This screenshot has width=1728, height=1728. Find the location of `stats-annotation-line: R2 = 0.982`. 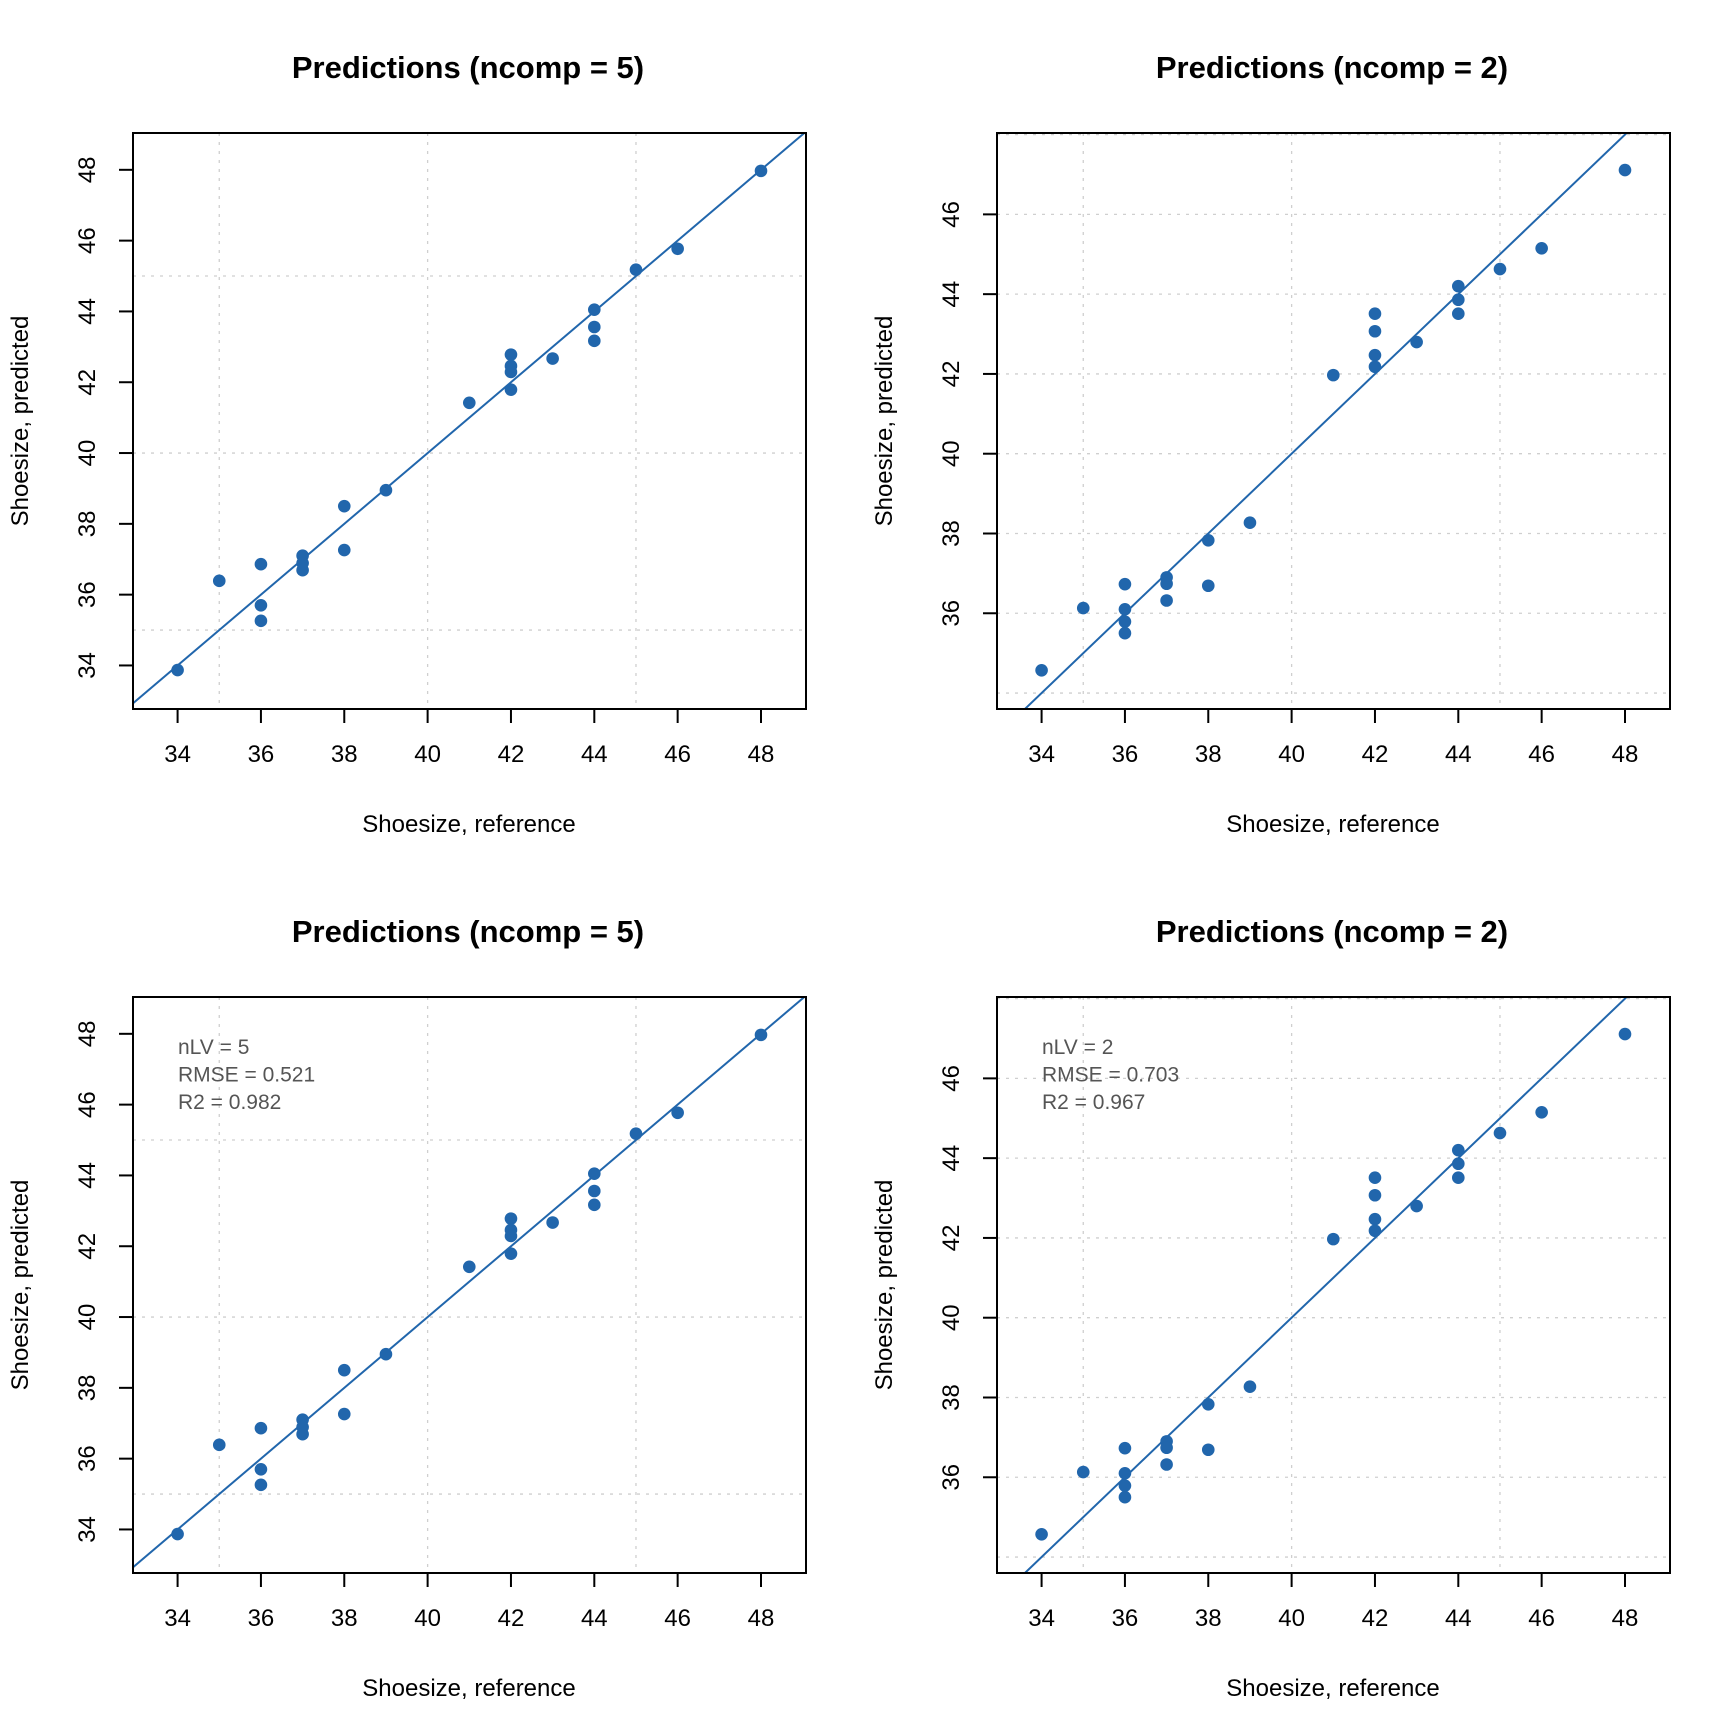

stats-annotation-line: R2 = 0.982 is located at coordinates (229, 1102).